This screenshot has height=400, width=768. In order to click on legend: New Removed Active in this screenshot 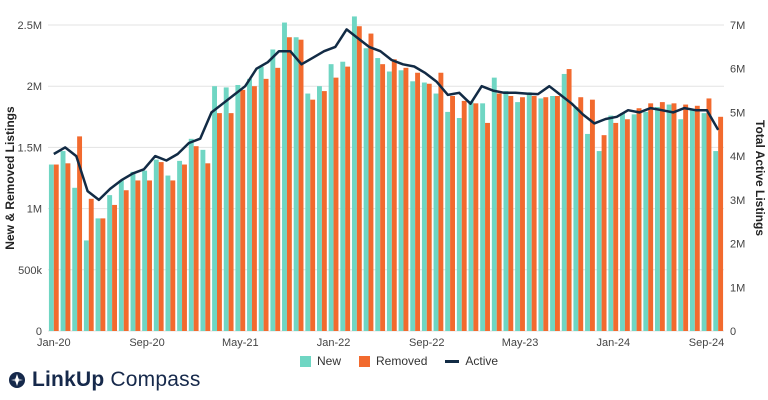, I will do `click(399, 361)`.